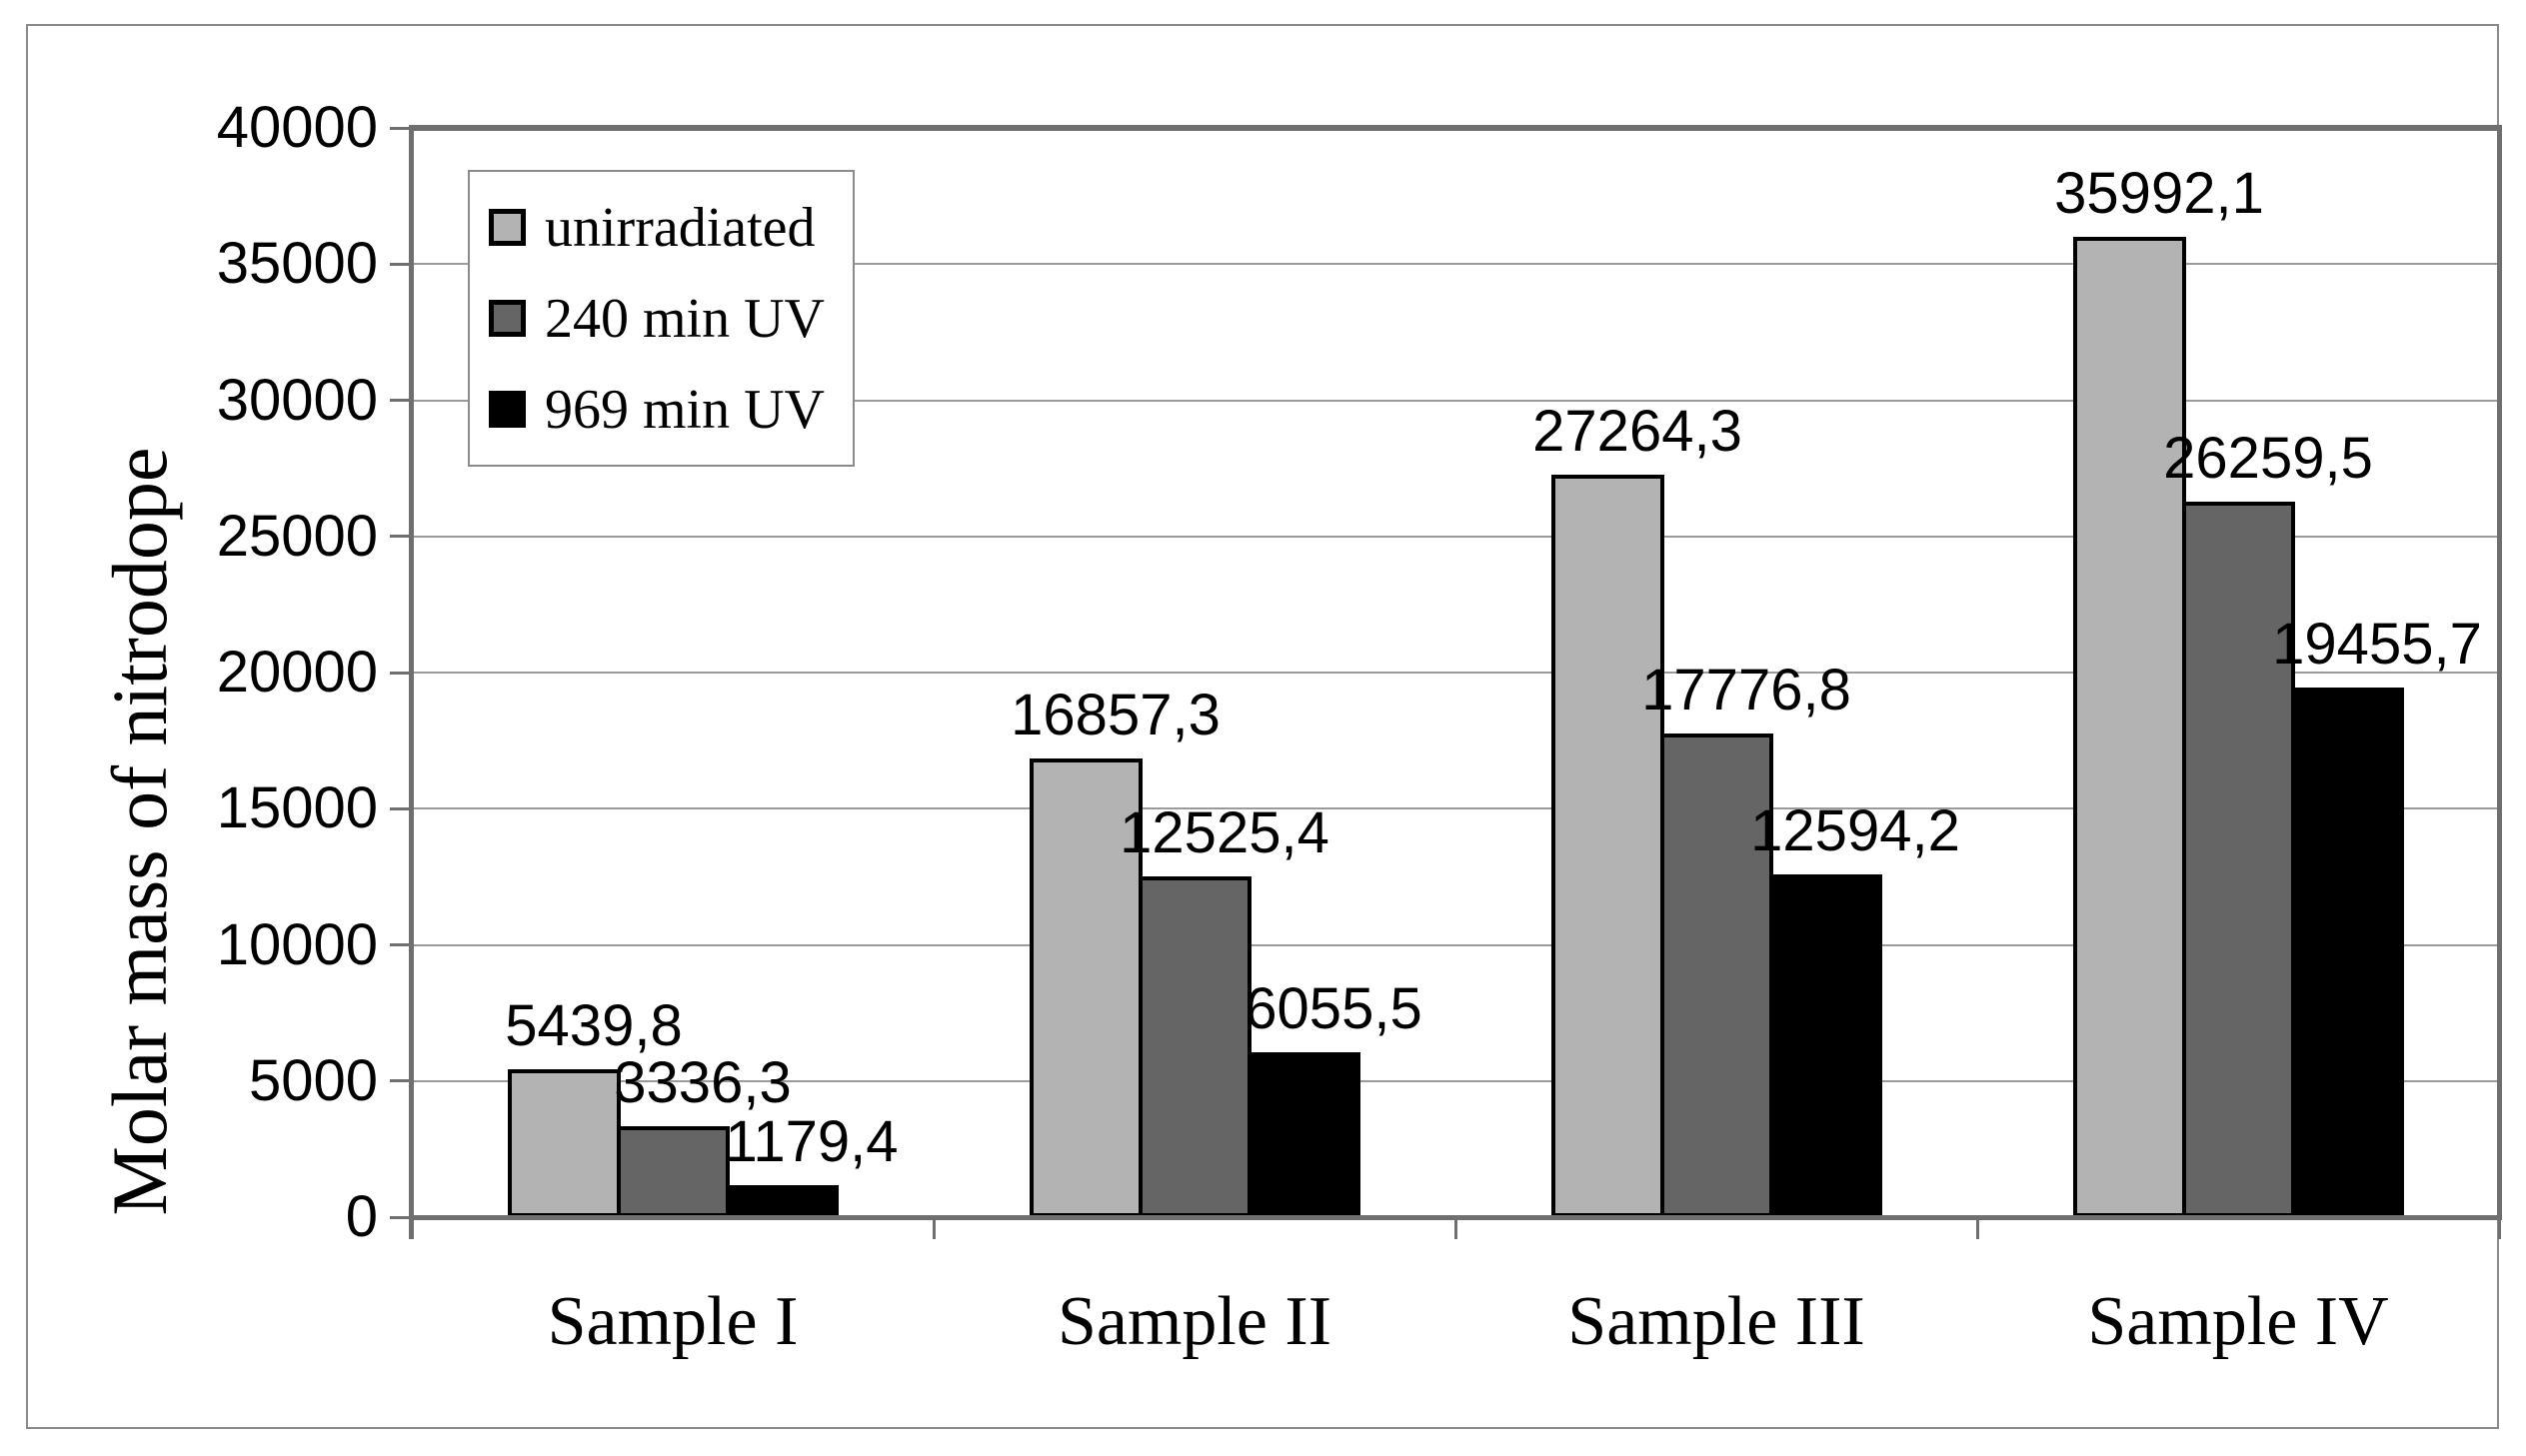 The width and height of the screenshot is (2526, 1456). I want to click on x-category-label-sample-4: Sample IV, so click(2238, 1321).